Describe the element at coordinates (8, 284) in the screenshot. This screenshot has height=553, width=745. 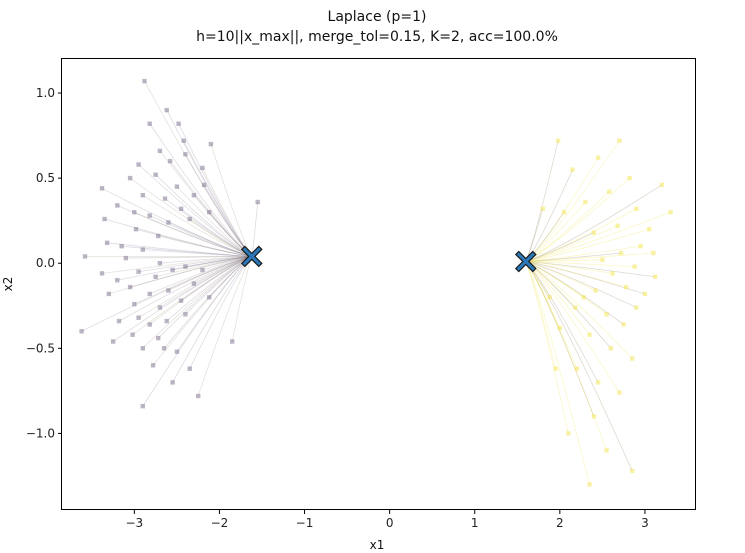
I see `y-axis-label: x2` at that location.